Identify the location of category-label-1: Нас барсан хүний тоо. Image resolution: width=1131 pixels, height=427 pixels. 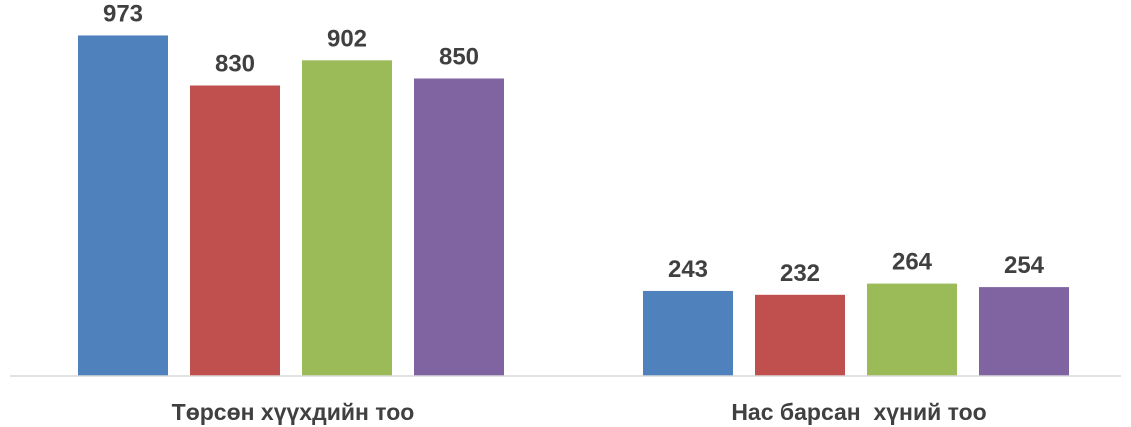
(858, 412).